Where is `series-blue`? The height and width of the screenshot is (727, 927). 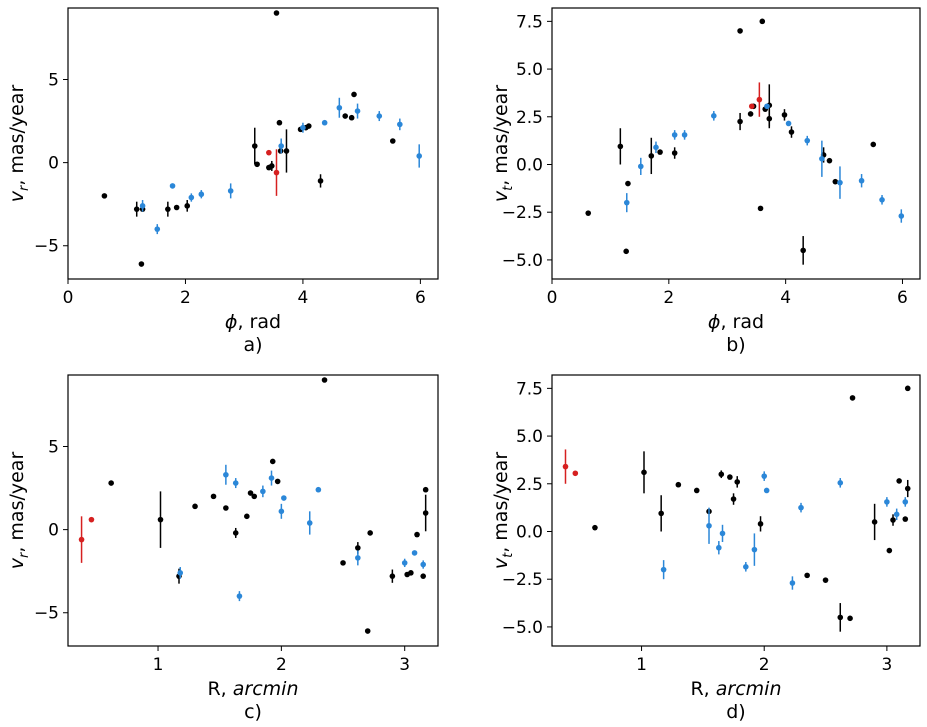
series-blue is located at coordinates (302, 533).